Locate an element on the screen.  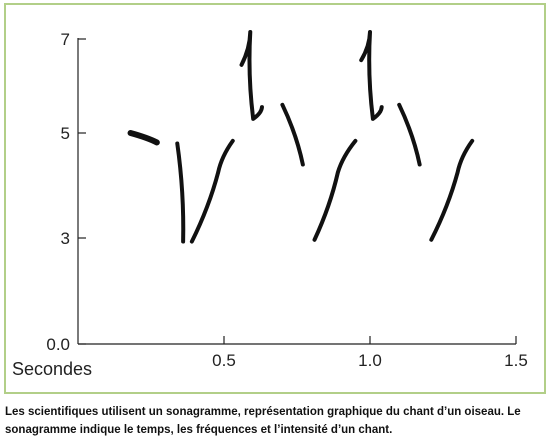
x-tick-label: 1.0 is located at coordinates (370, 360).